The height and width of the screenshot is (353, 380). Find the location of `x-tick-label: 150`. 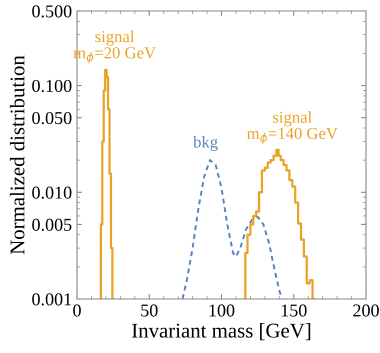

x-tick-label: 150 is located at coordinates (294, 310).